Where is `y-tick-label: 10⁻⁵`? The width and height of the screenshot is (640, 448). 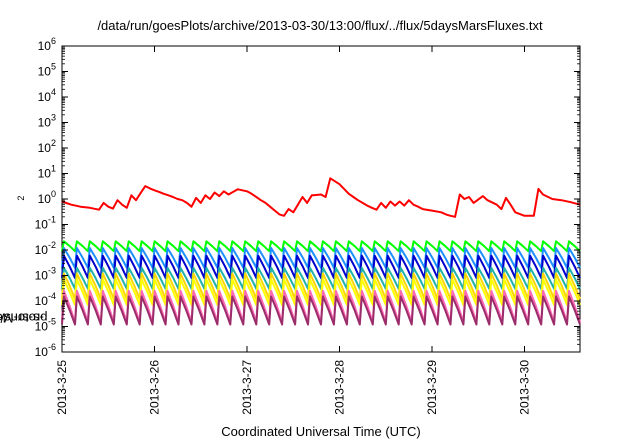
y-tick-label: 10⁻⁵ is located at coordinates (45, 325).